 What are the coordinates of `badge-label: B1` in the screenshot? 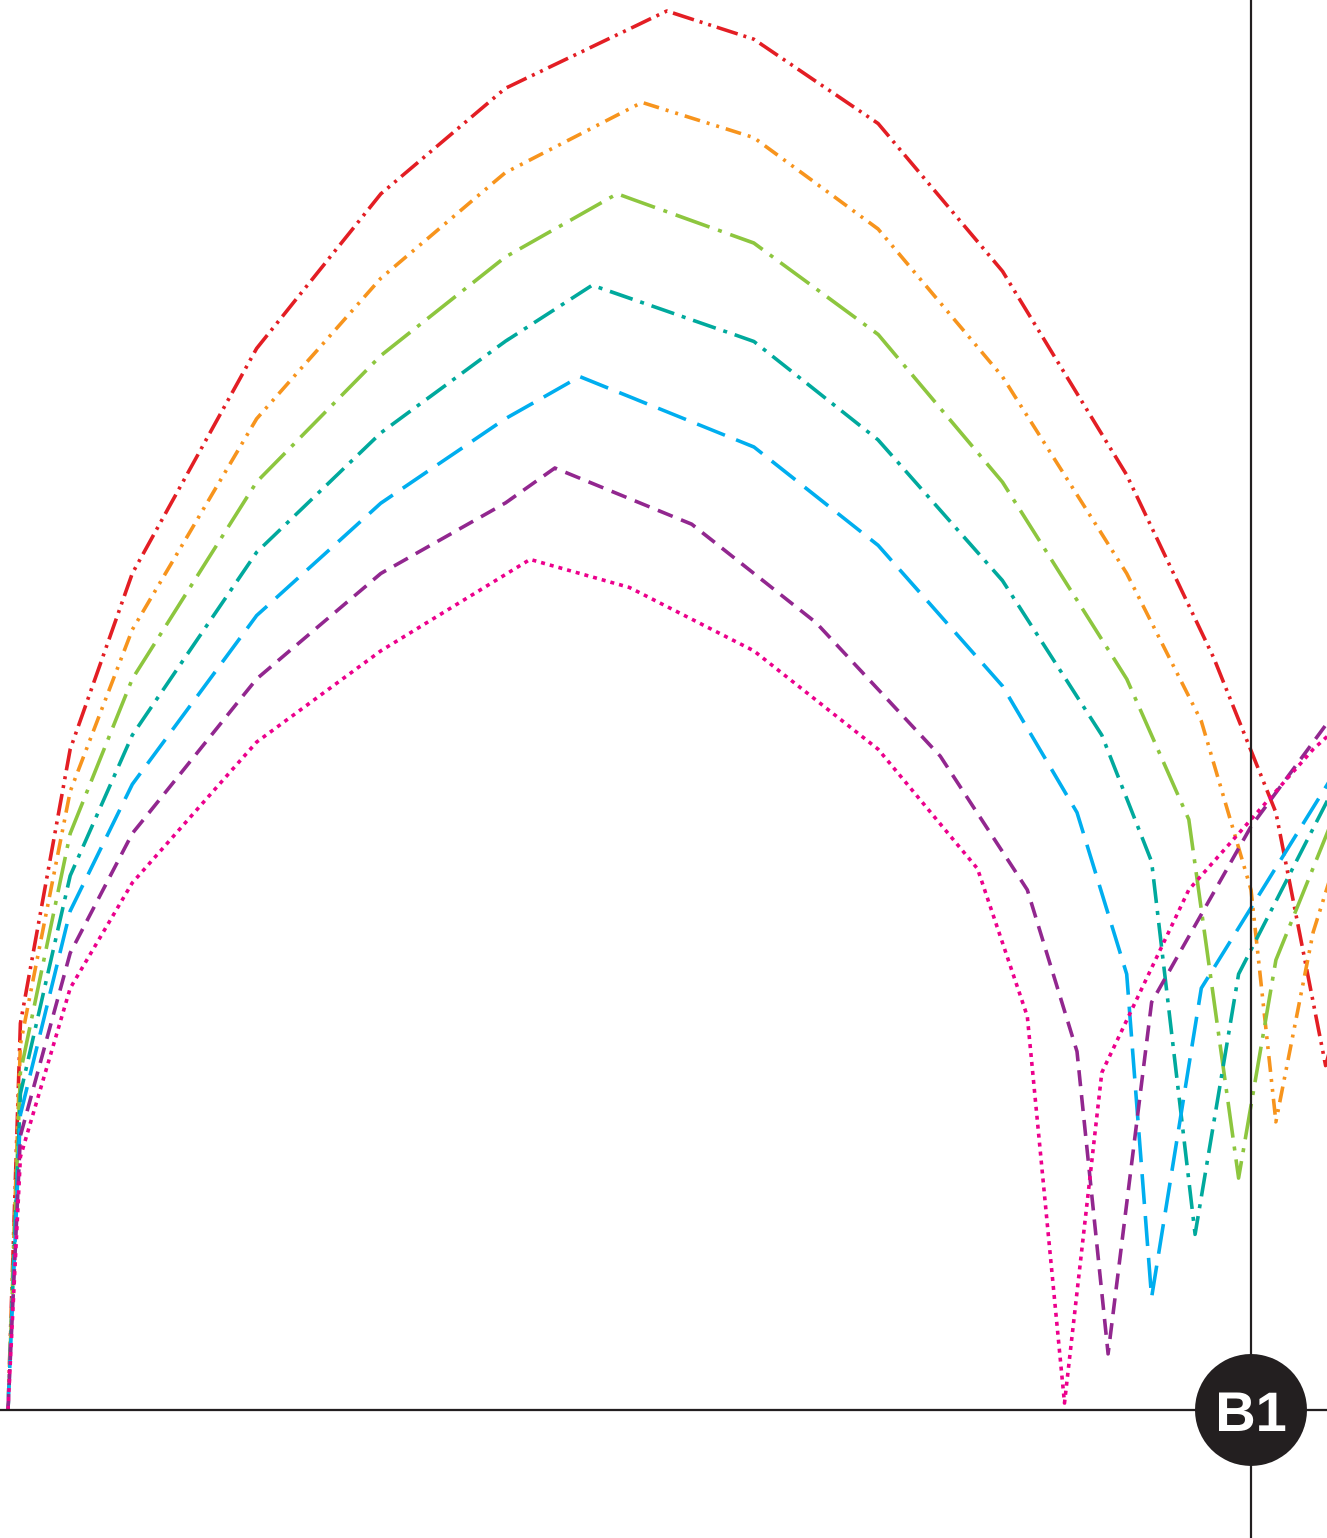 It's located at (1251, 1411).